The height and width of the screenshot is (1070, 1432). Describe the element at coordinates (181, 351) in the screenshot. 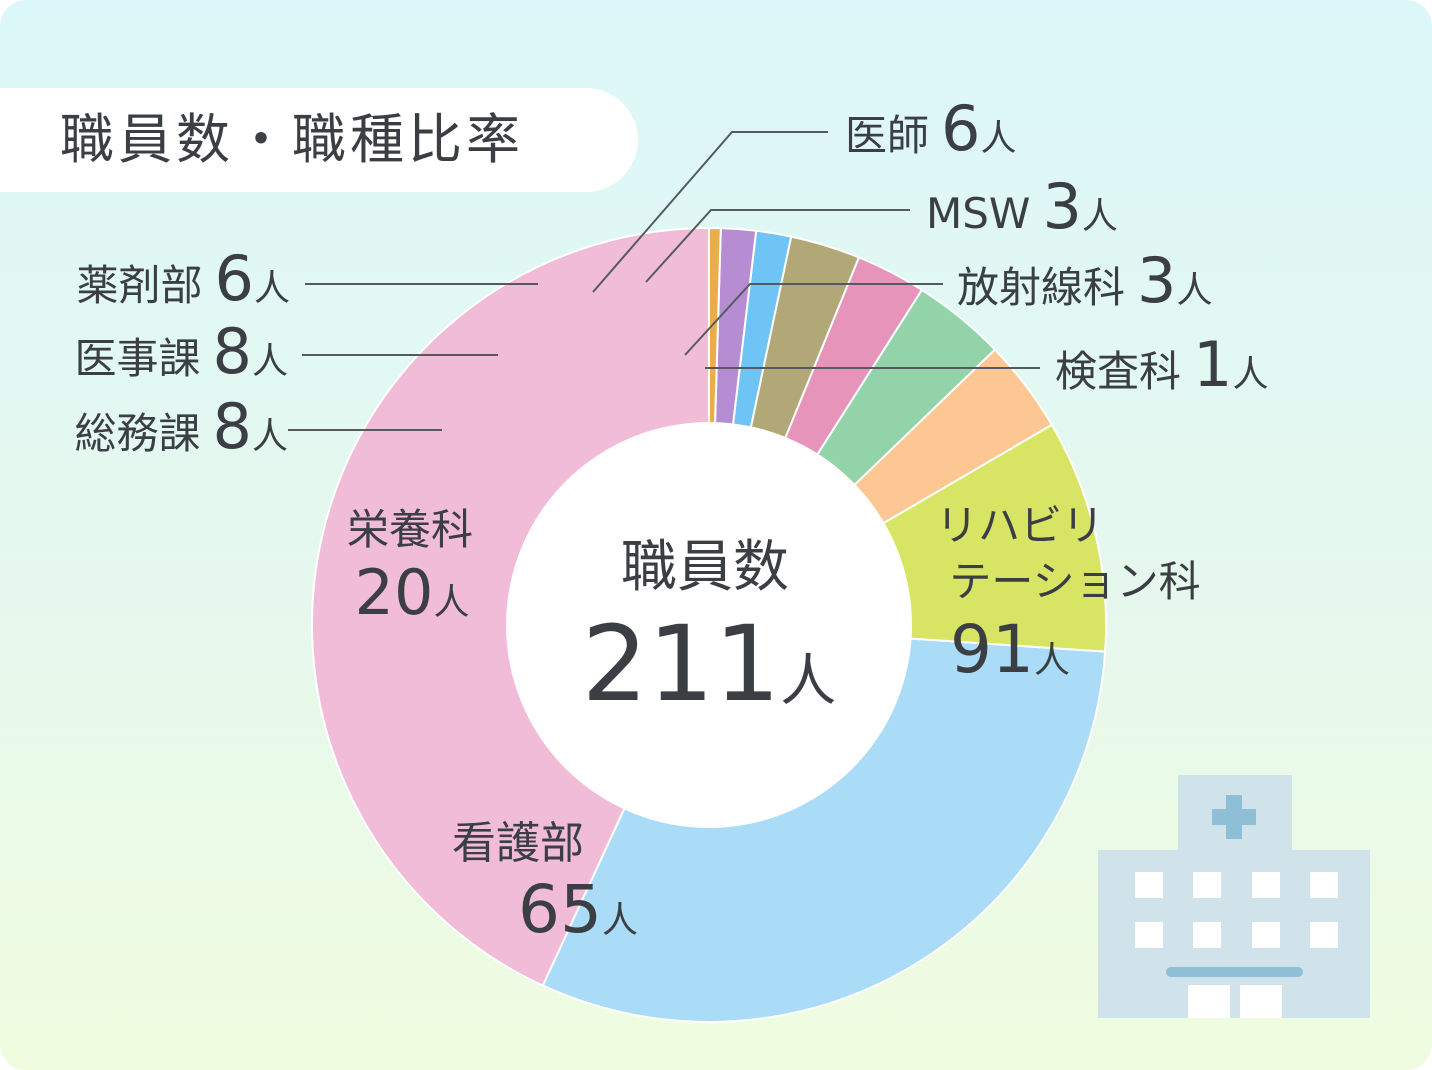

I see `label-medaffairs: 医事課 8人` at that location.